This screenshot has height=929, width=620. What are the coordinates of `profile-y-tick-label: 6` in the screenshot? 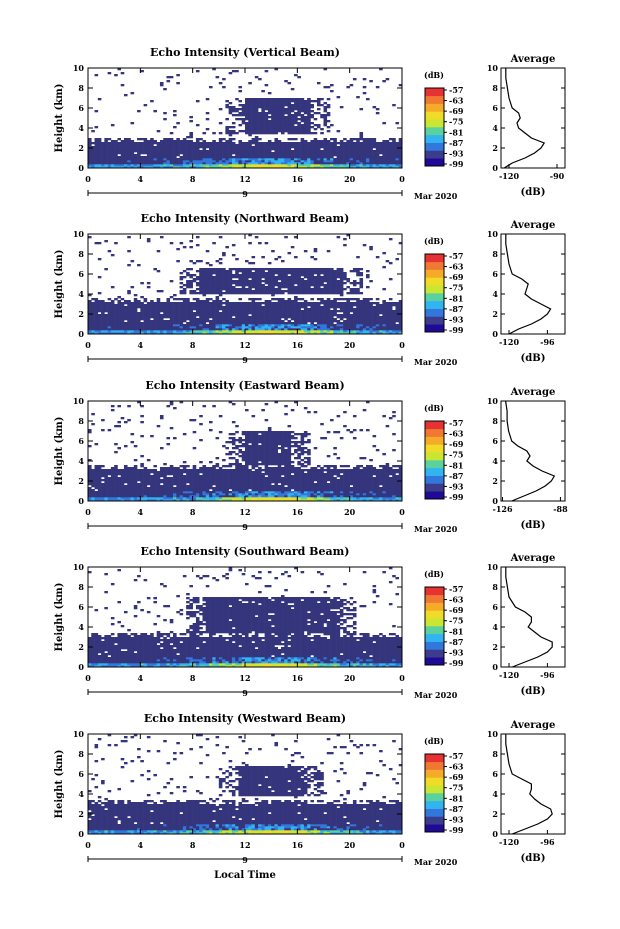 It's located at (495, 274).